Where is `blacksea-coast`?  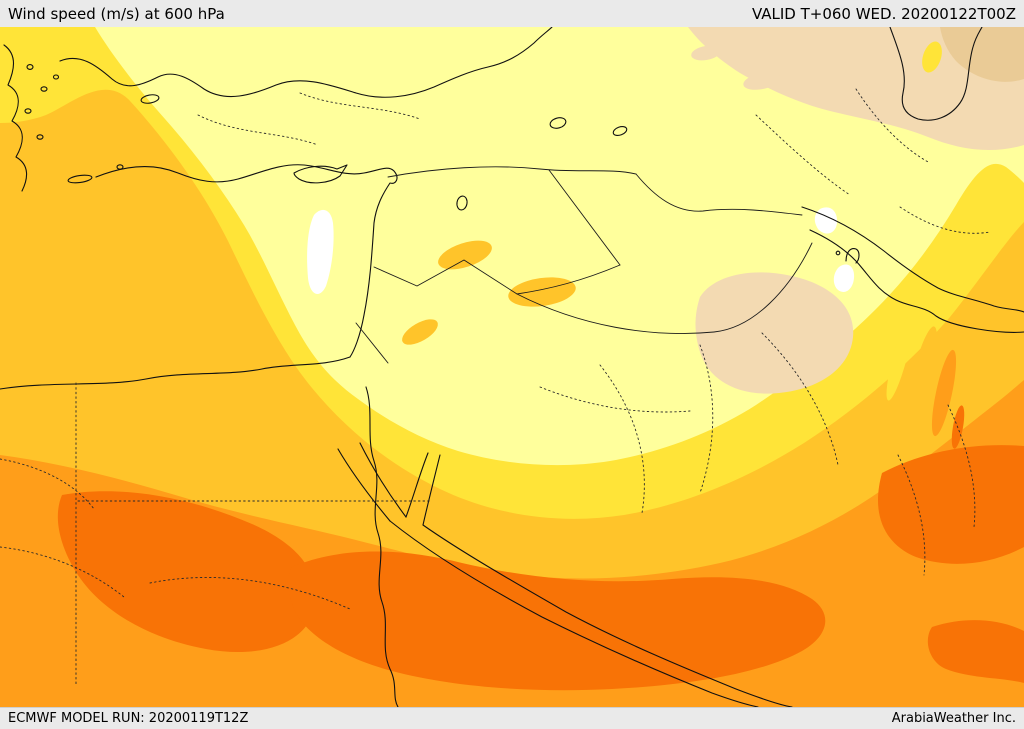 blacksea-coast is located at coordinates (306, 62).